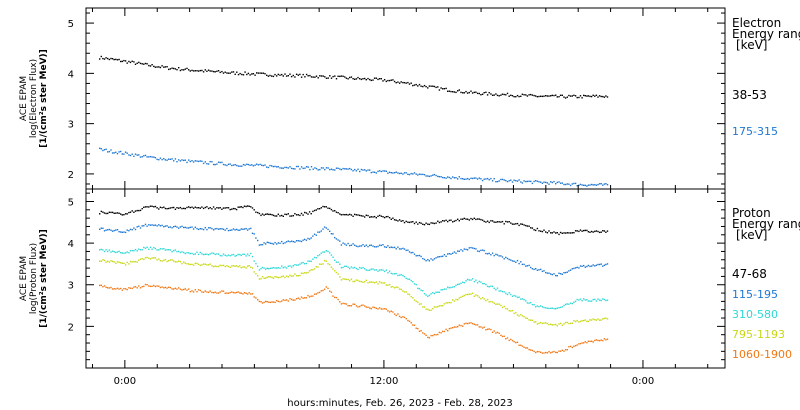  Describe the element at coordinates (766, 34) in the screenshot. I see `legend-title-line: Energy range` at that location.